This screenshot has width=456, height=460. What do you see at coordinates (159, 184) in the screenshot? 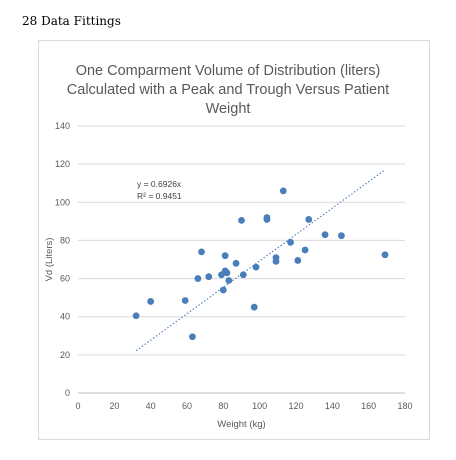
I see `trendline-equation-text: y = 0.6926x` at bounding box center [159, 184].